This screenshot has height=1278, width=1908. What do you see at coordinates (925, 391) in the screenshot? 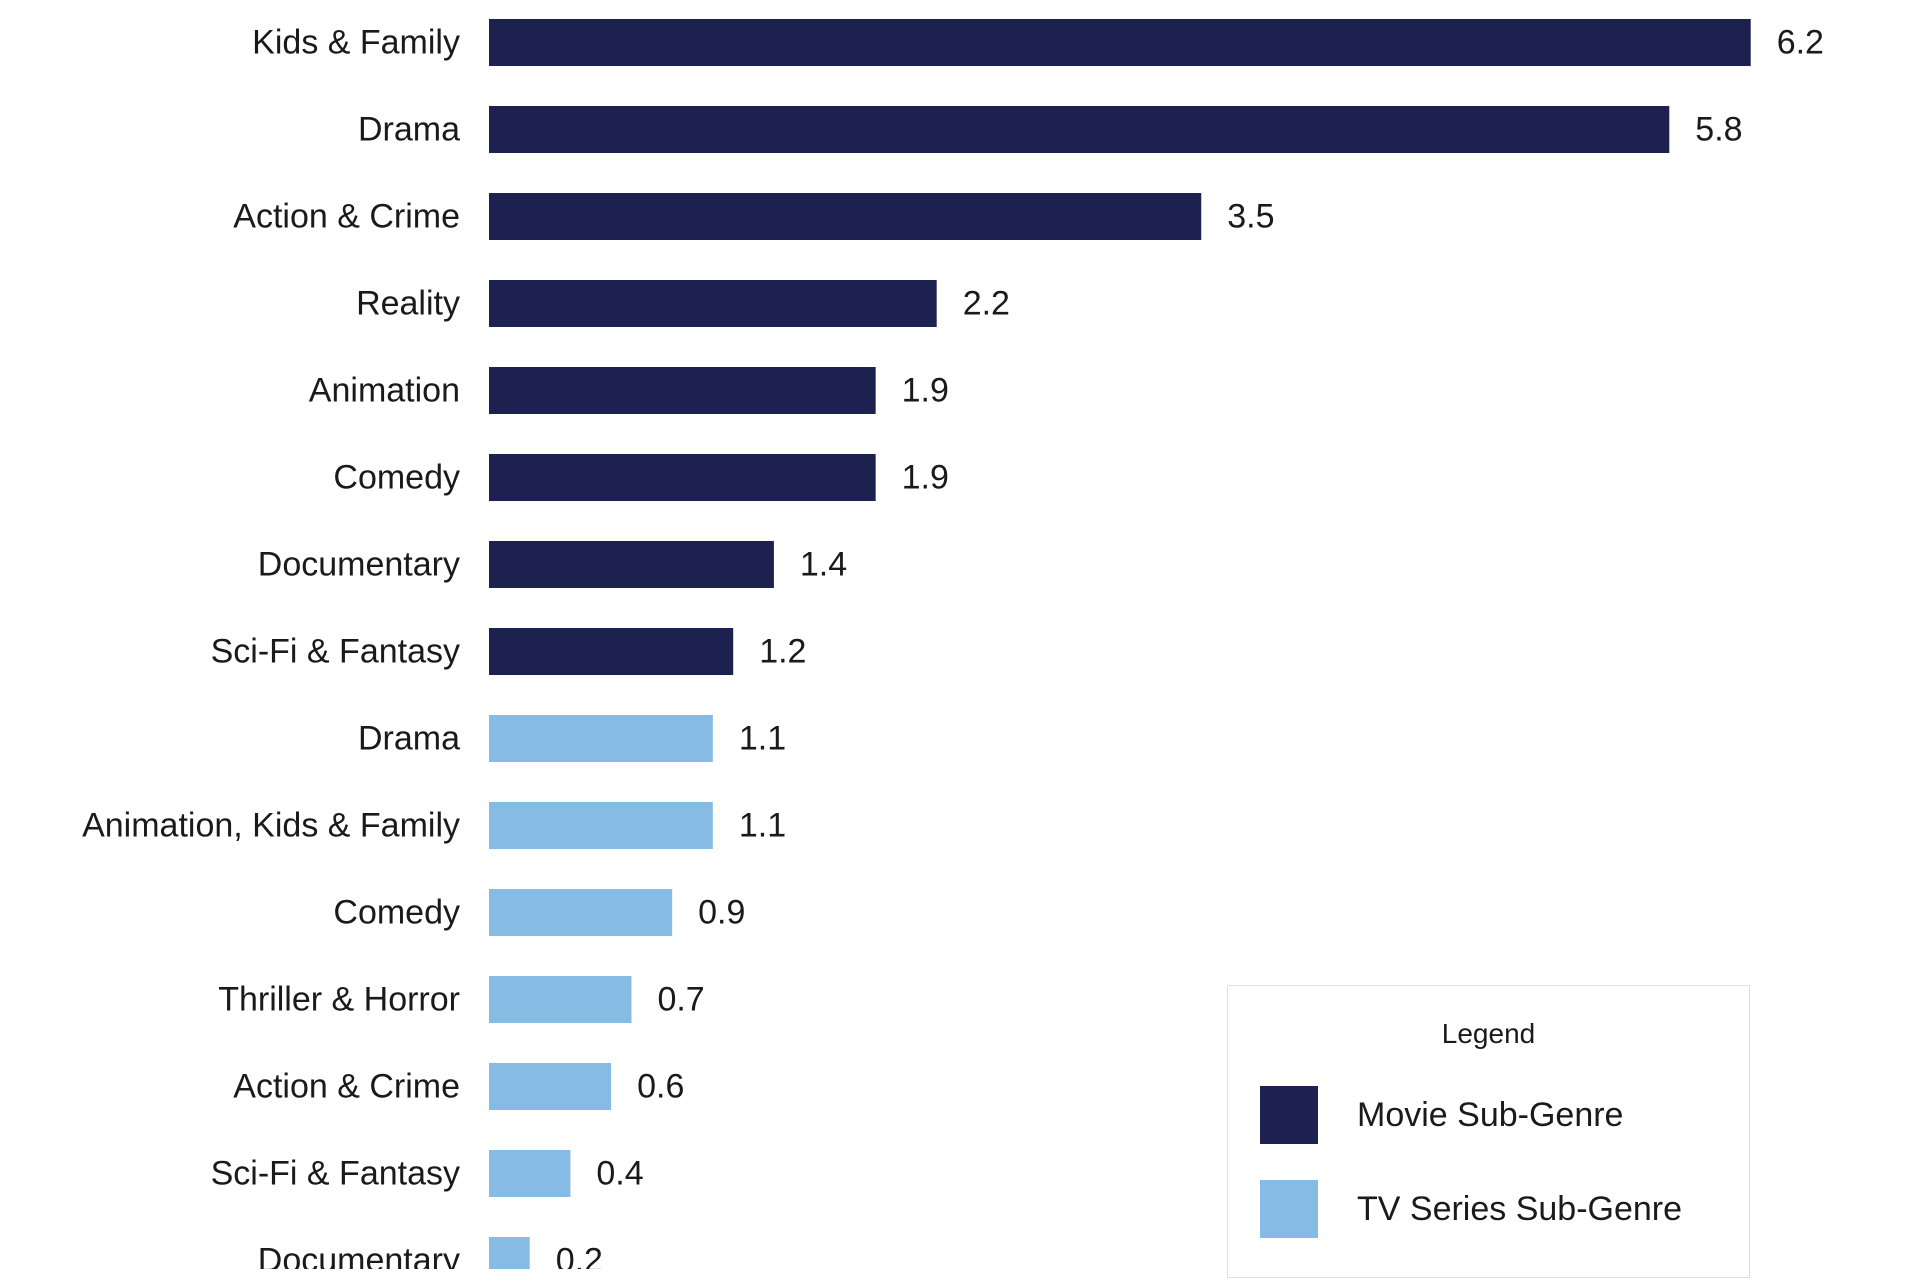
I see `value-label-4: 1.9` at bounding box center [925, 391].